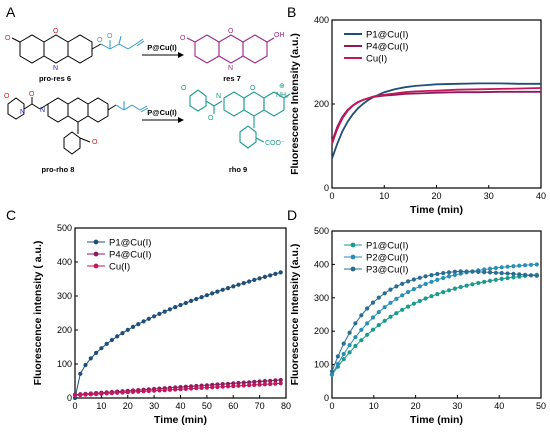  Describe the element at coordinates (56, 31) in the screenshot. I see `atom-o-2: O` at that location.